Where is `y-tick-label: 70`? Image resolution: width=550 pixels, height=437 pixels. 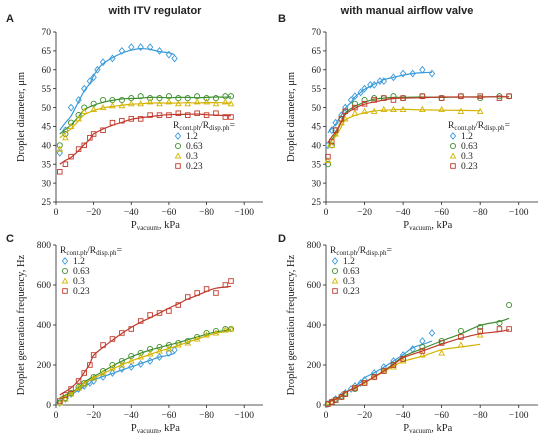
y-tick-label: 70 is located at coordinates (317, 33).